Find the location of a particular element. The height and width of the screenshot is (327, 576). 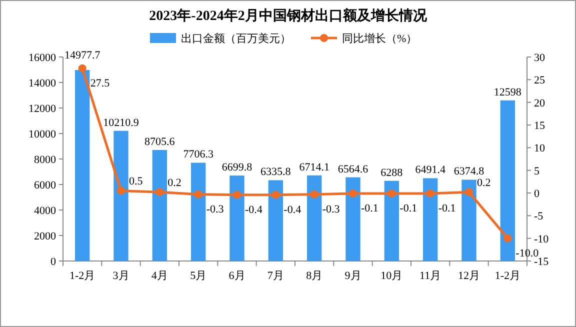

x-tick-label: 11月 is located at coordinates (431, 276).